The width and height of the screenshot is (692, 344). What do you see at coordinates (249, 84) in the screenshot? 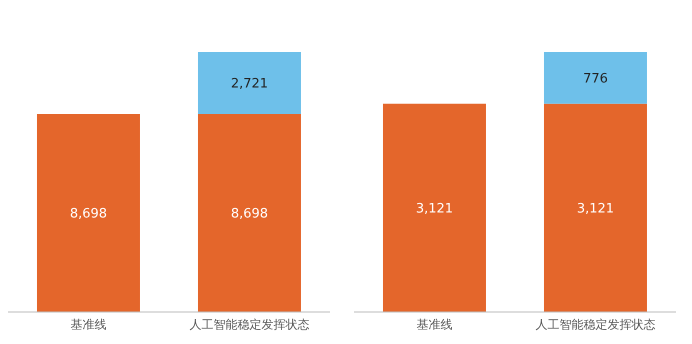
I see `data-label: 2,721` at bounding box center [249, 84].